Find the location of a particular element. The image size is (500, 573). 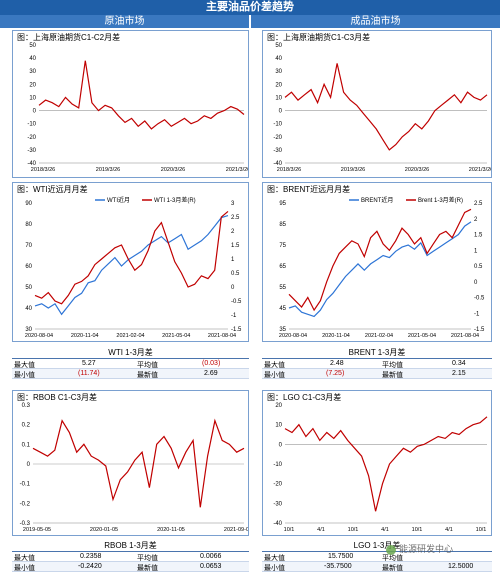

y-tick-label: 55 is located at coordinates (282, 288).